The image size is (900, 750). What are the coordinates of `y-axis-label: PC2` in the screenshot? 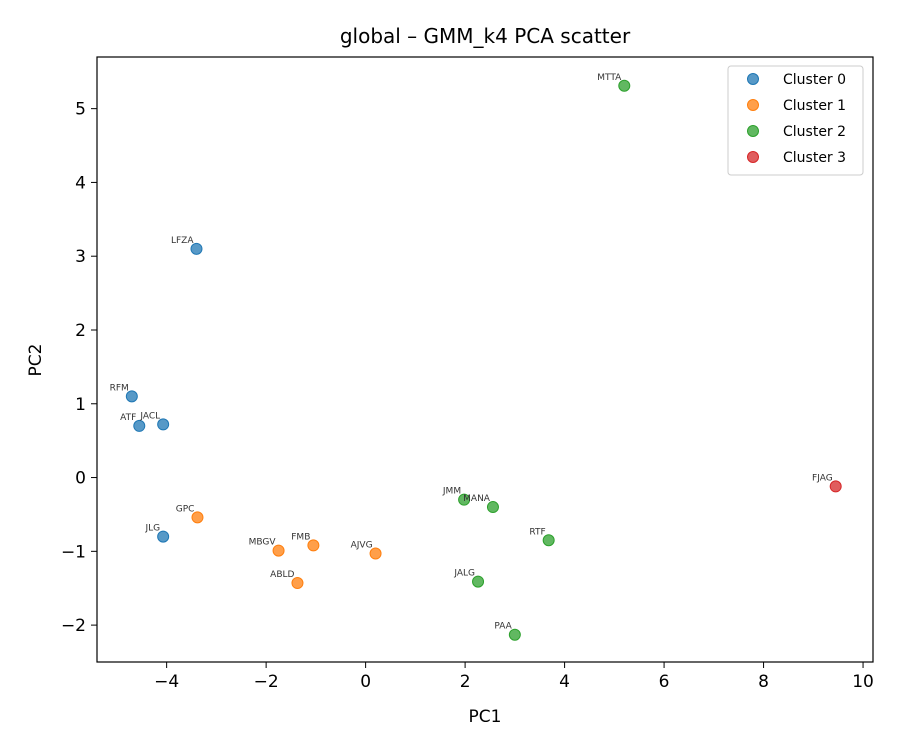 It's located at (36, 360).